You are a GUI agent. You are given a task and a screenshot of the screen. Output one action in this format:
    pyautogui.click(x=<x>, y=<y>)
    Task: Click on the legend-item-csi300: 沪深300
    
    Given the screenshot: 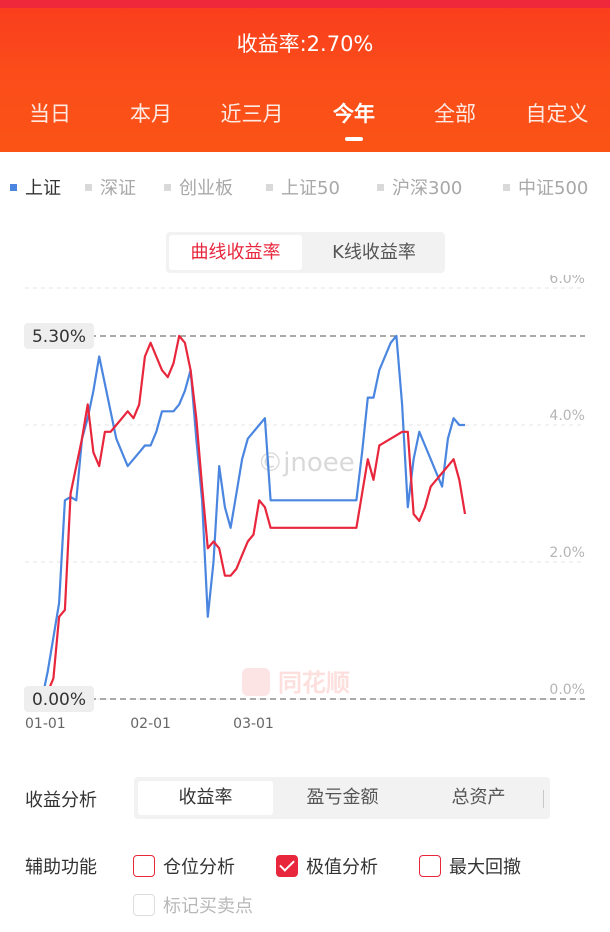 What is the action you would take?
    pyautogui.click(x=419, y=187)
    